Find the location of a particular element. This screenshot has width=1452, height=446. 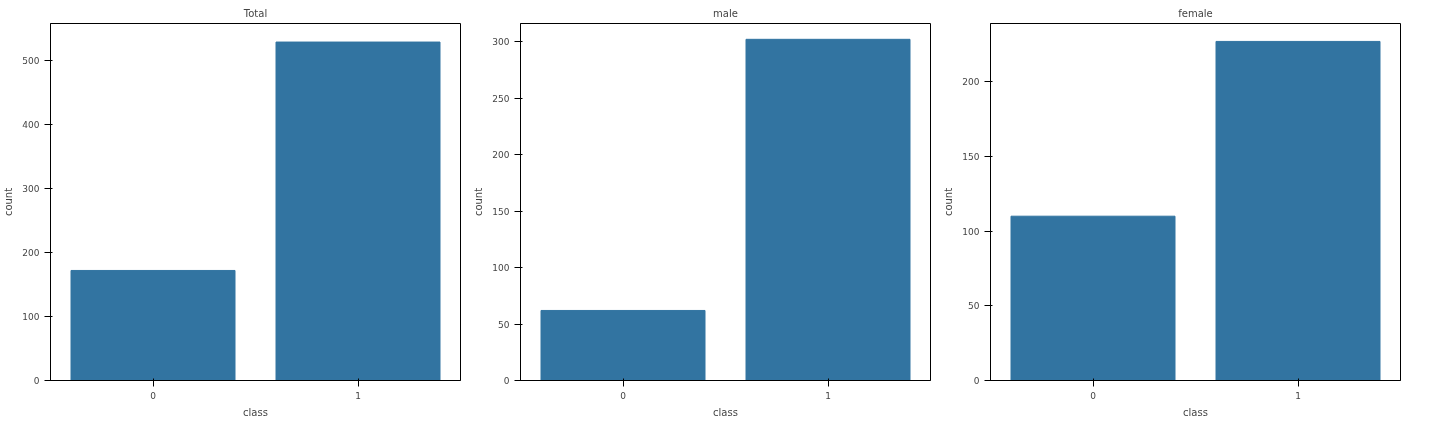

y-tick-label: 250 is located at coordinates (501, 98).